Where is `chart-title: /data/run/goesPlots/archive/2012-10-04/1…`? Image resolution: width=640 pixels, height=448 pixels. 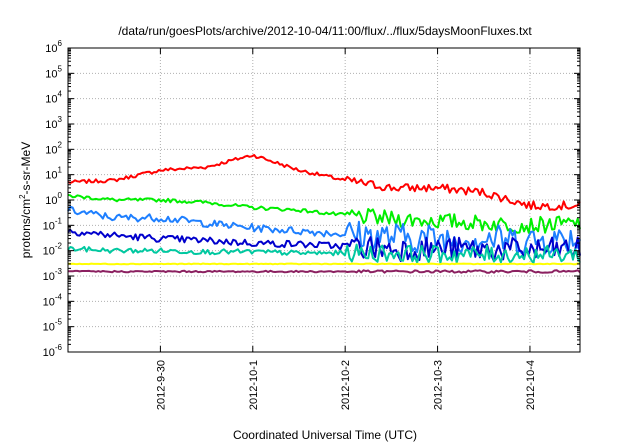
chart-title: /data/run/goesPlots/archive/2012-10-04/1… is located at coordinates (325, 31).